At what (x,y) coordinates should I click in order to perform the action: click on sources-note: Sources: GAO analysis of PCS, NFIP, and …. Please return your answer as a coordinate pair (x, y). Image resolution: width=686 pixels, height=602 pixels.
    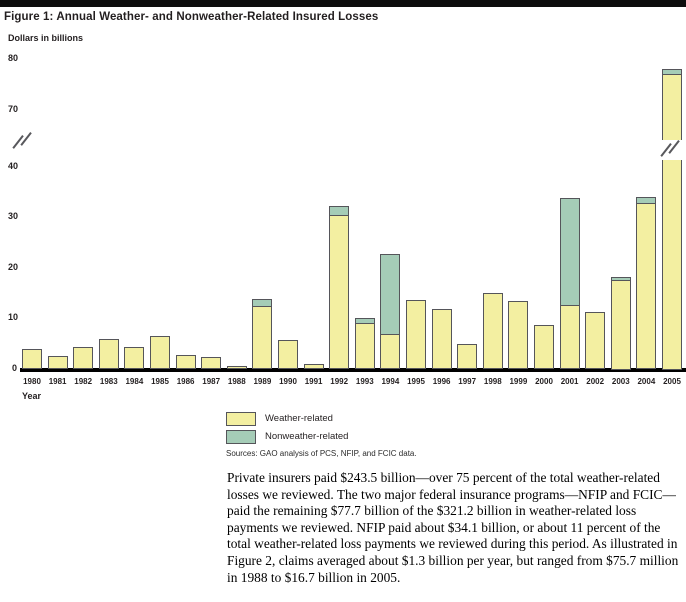
    Looking at the image, I should click on (321, 453).